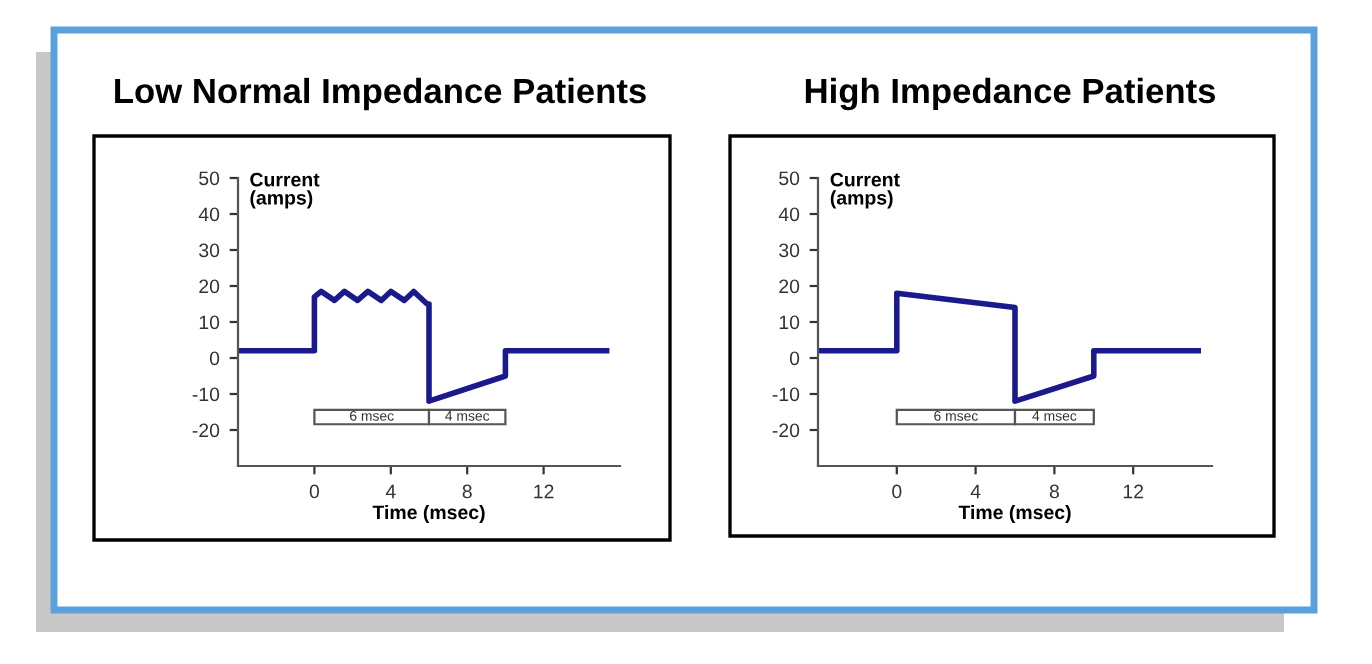  What do you see at coordinates (380, 94) in the screenshot?
I see `chart-title: Low Normal Impedance Patients` at bounding box center [380, 94].